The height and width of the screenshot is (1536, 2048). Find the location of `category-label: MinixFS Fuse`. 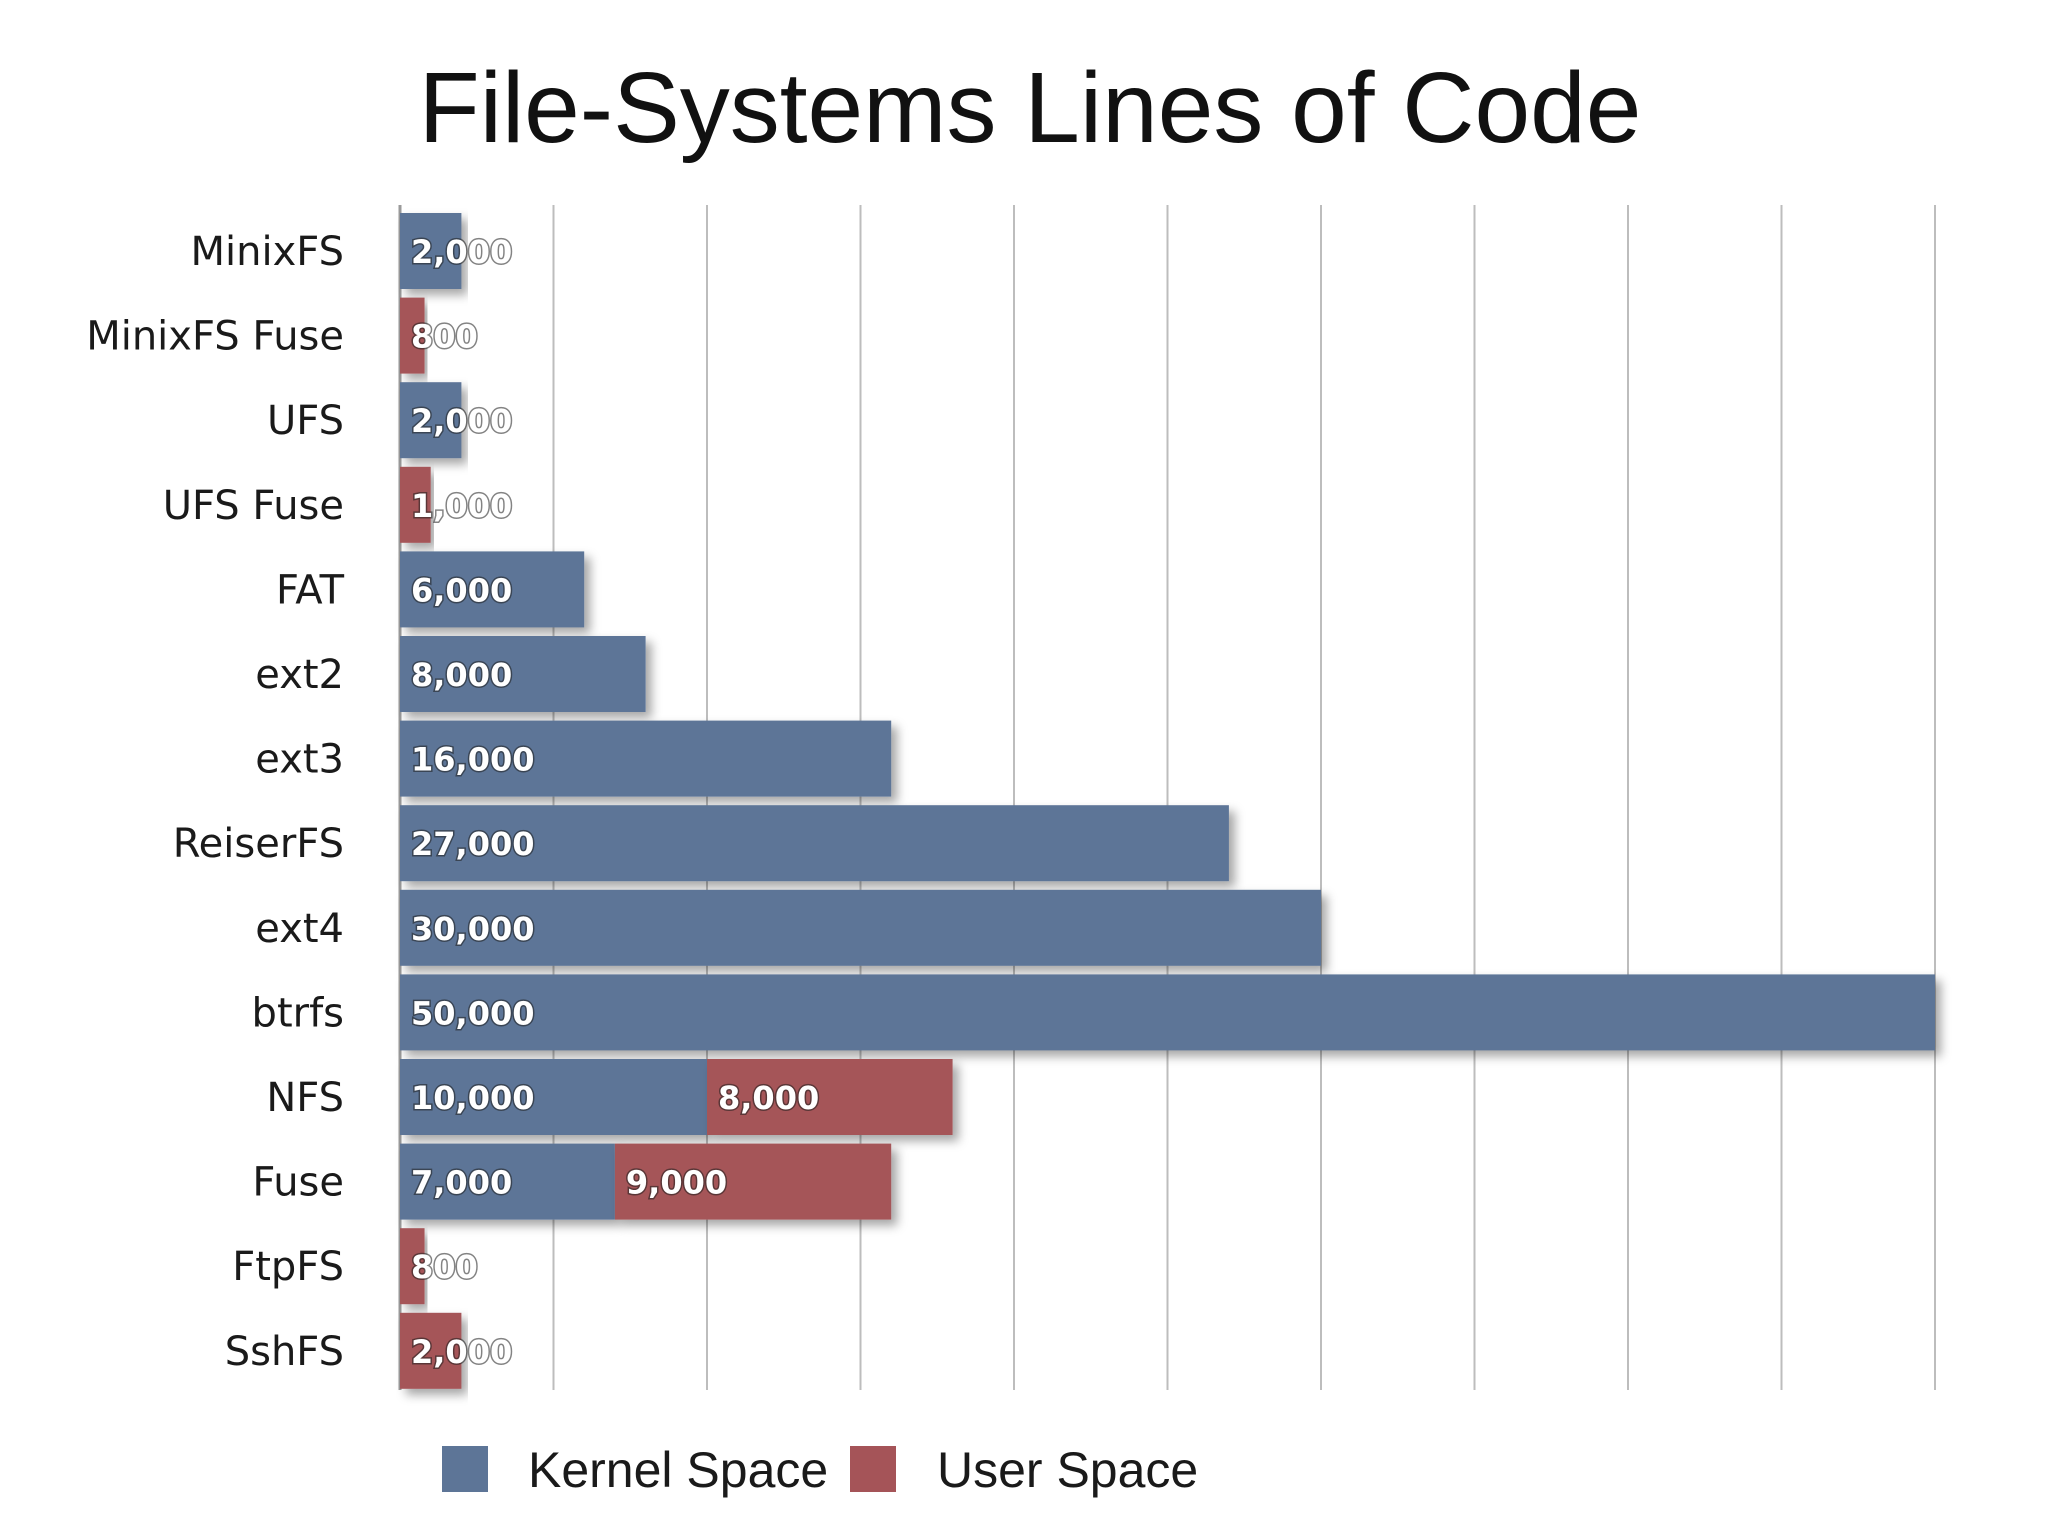

category-label: MinixFS Fuse is located at coordinates (215, 337).